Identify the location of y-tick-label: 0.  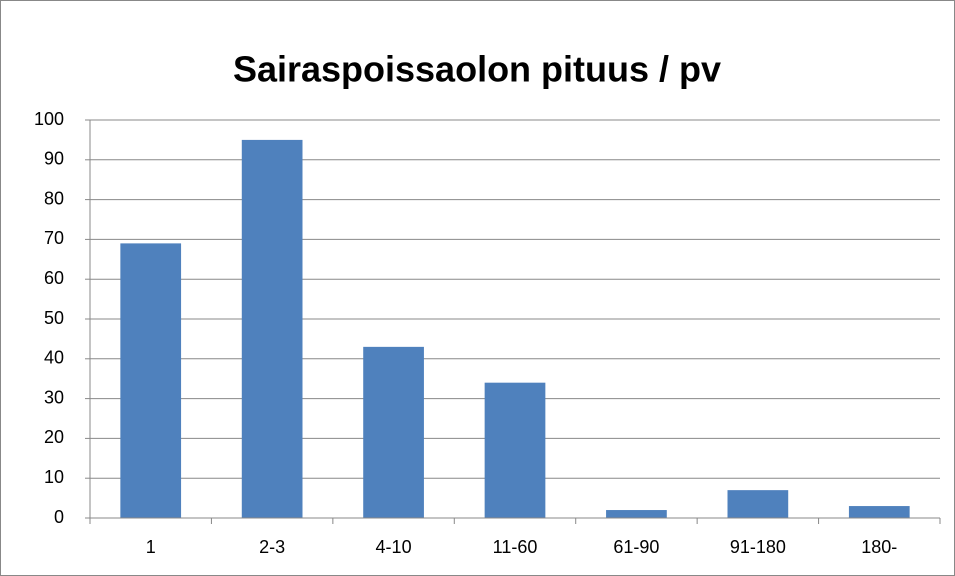
(59, 517).